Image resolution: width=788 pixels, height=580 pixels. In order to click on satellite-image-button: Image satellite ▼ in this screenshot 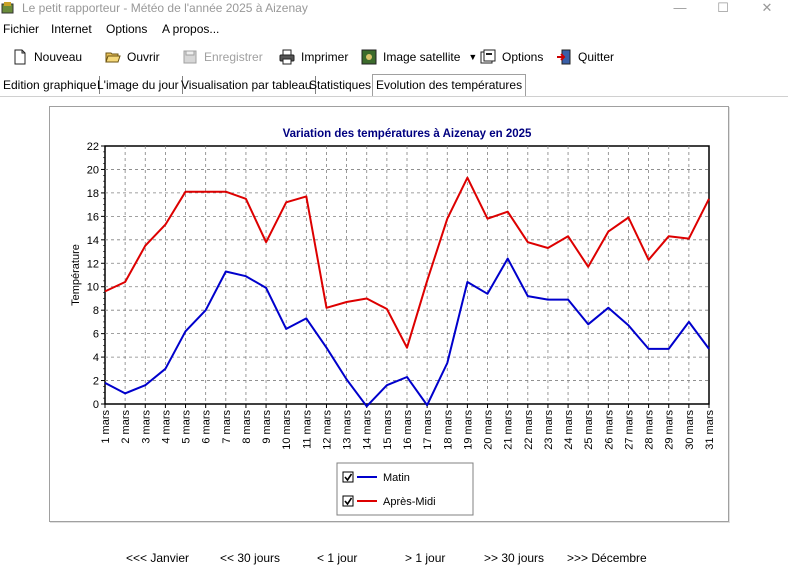, I will do `click(419, 57)`.